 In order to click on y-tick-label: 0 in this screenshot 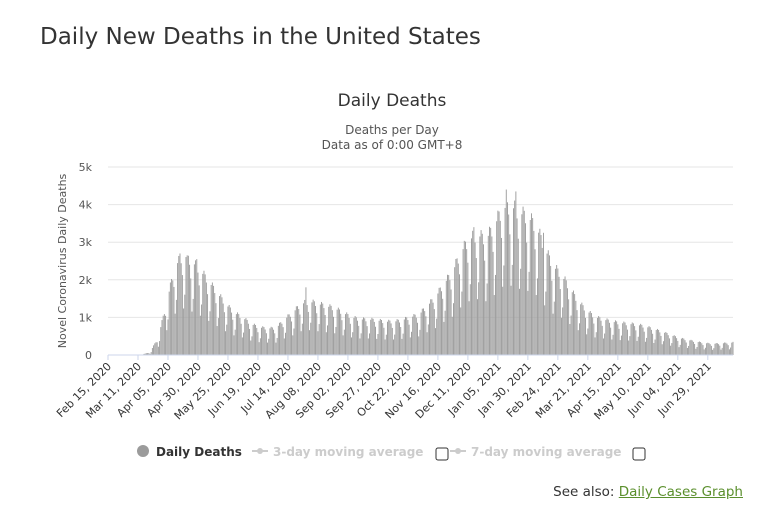, I will do `click(88, 355)`.